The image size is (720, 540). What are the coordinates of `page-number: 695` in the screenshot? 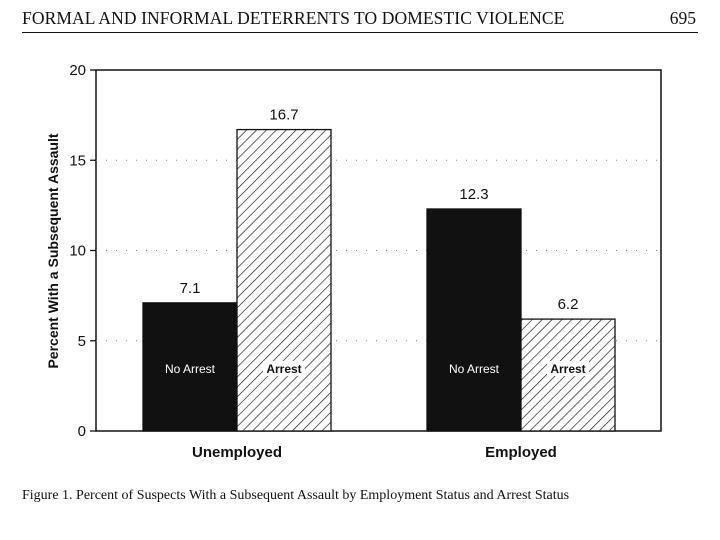 It's located at (682, 18).